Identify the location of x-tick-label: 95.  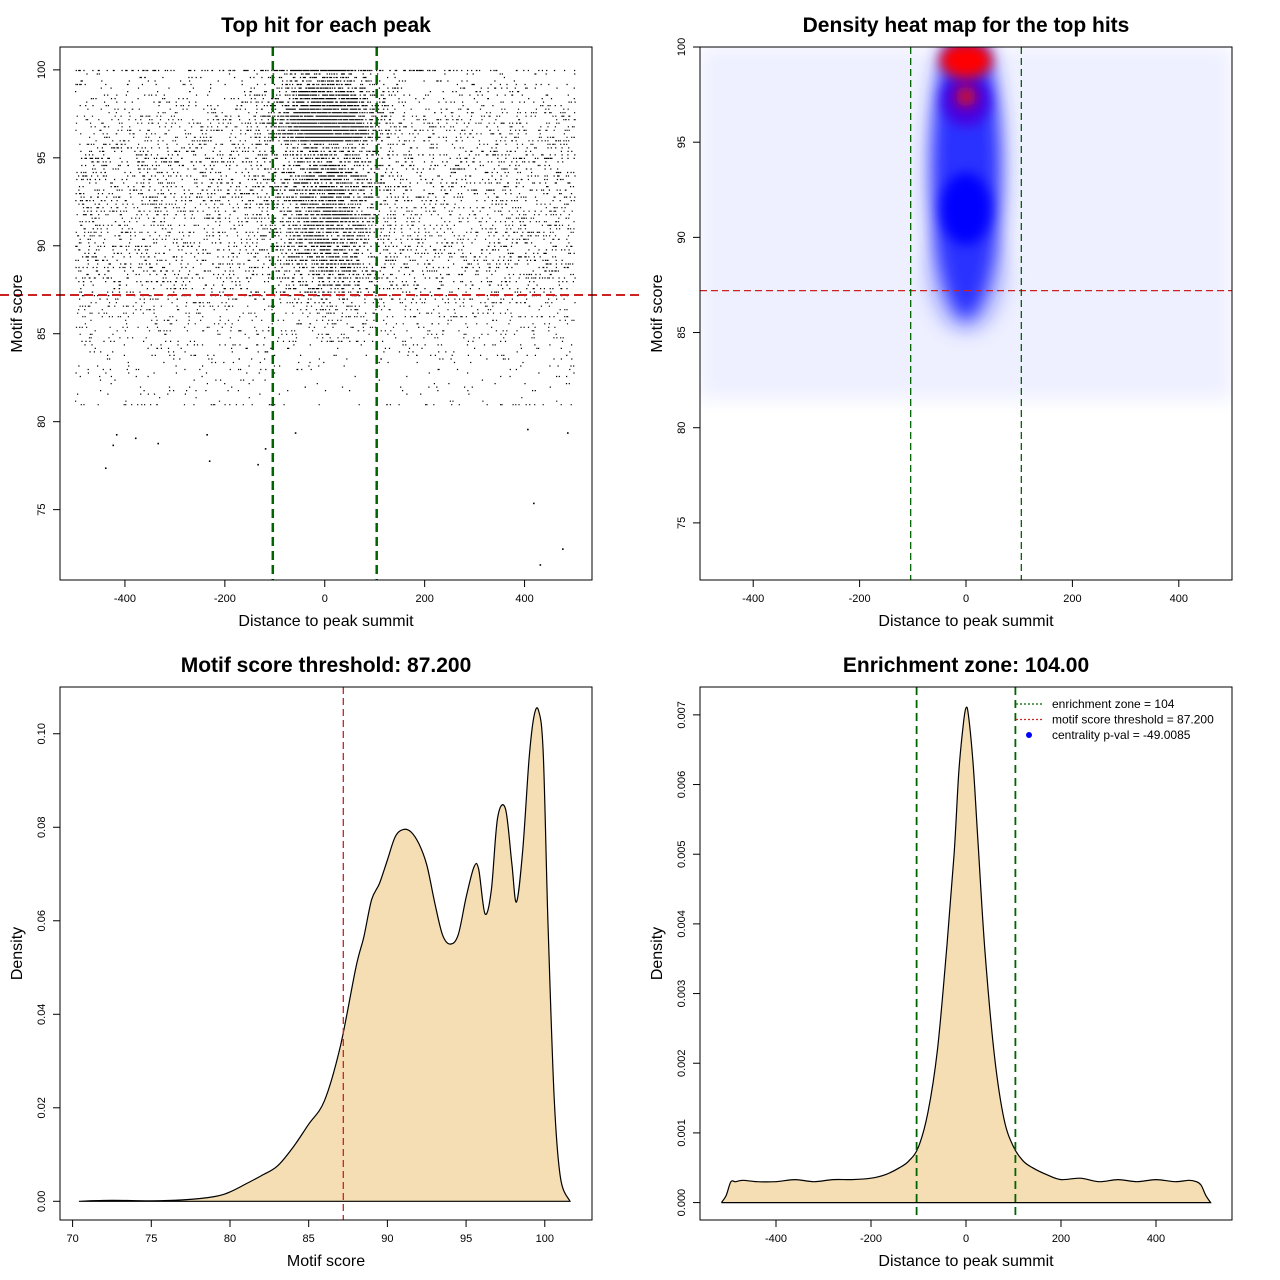
(466, 1239).